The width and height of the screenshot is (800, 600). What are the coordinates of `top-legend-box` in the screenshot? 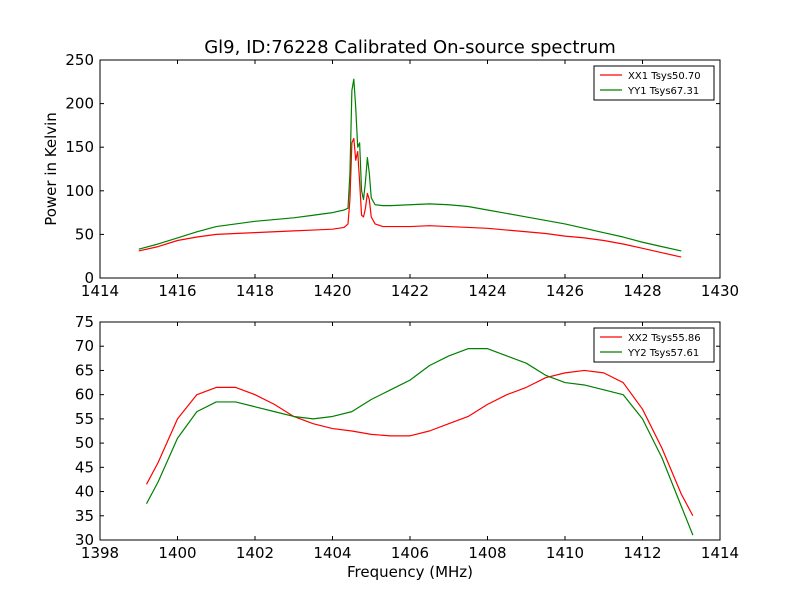 It's located at (654, 83).